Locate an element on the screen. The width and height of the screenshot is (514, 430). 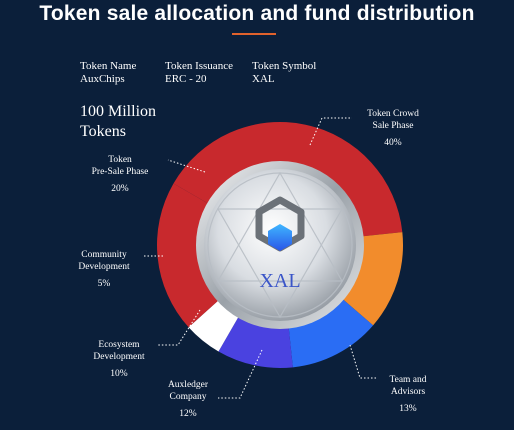
annotation-pct: 12% is located at coordinates (188, 414).